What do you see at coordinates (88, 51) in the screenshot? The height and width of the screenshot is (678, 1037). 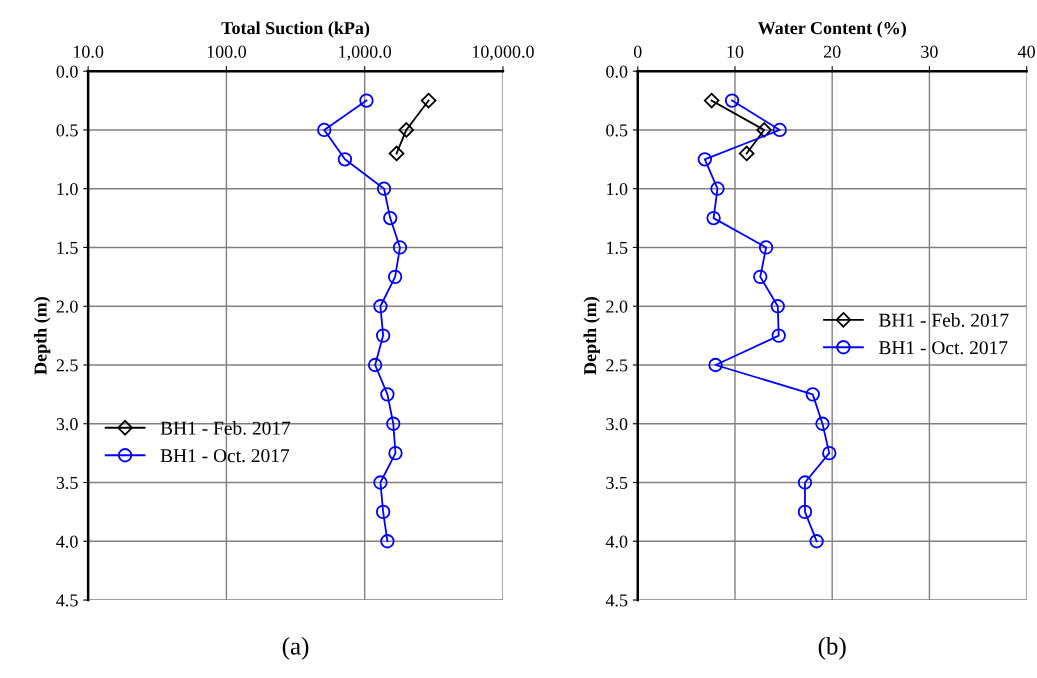 I see `x-tick-label: 10.0` at bounding box center [88, 51].